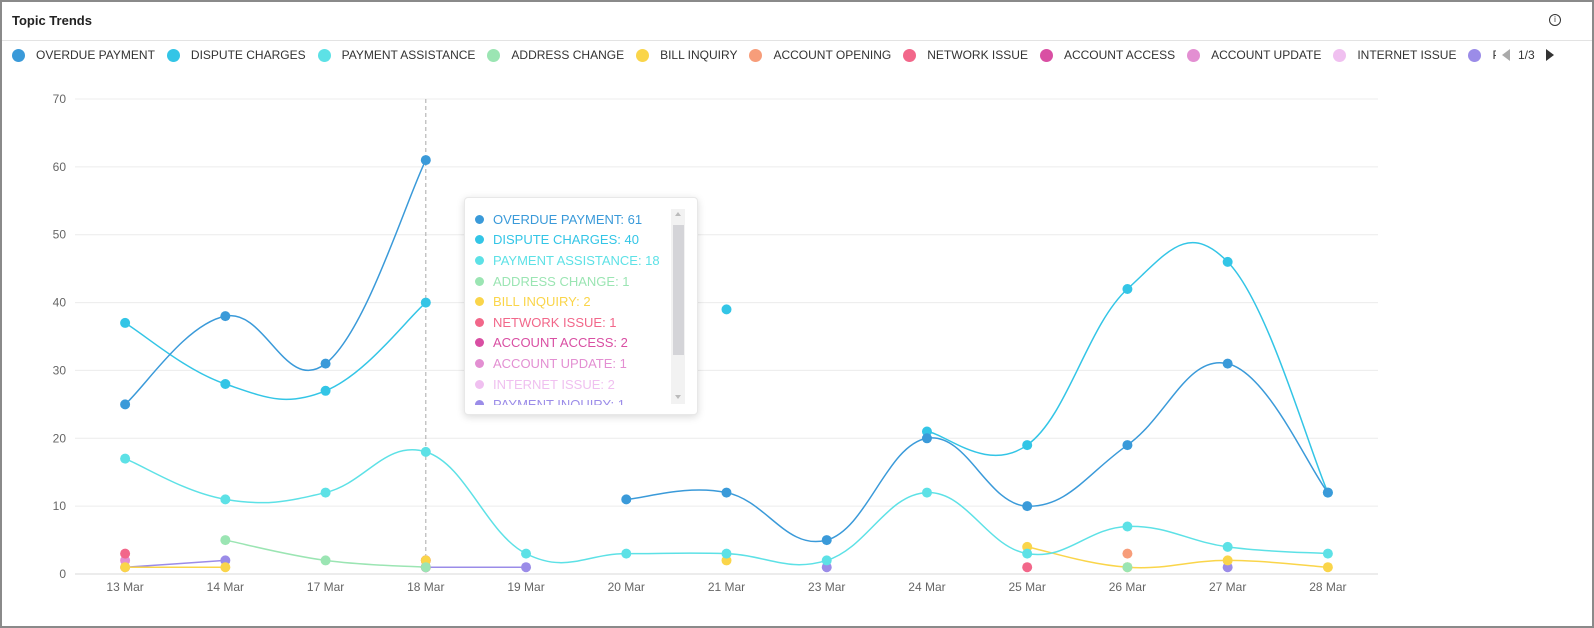 This screenshot has height=628, width=1594. What do you see at coordinates (678, 214) in the screenshot?
I see `scroll-up-icon` at bounding box center [678, 214].